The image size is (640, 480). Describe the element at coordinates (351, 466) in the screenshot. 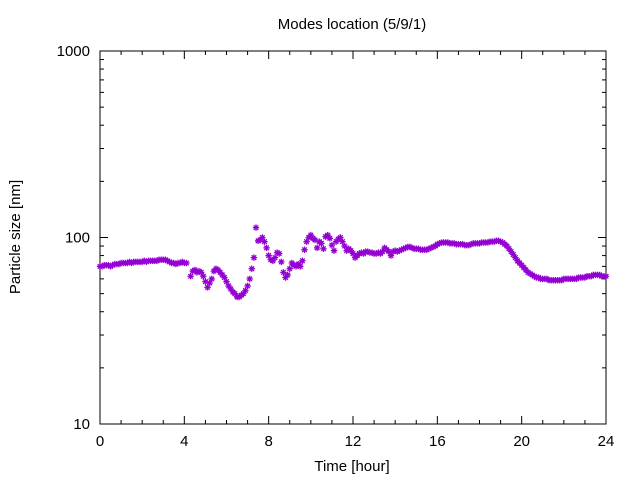

I see `x-axis-label: Time [hour]` at that location.